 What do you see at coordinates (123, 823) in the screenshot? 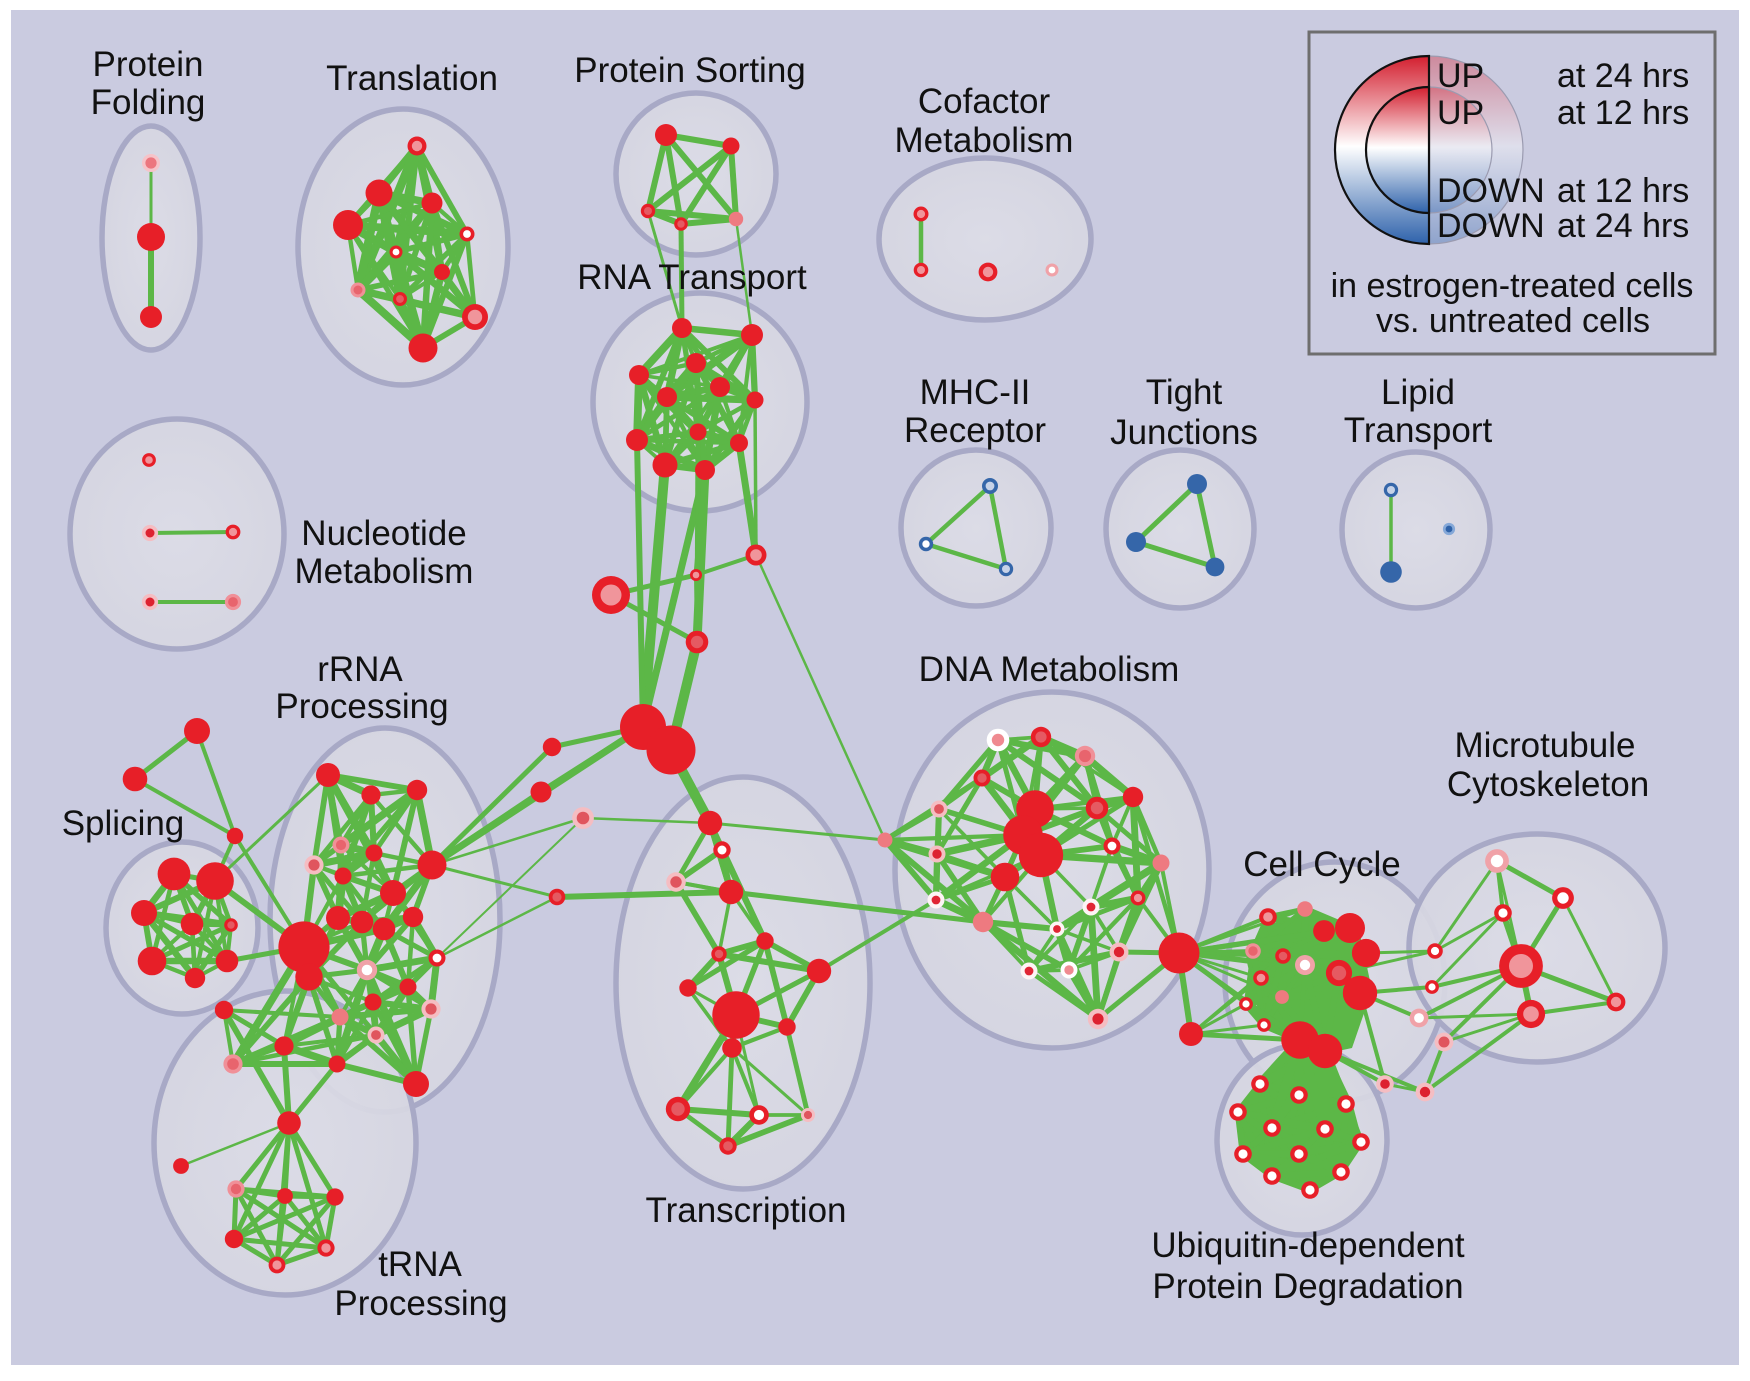
I see `svg-text: Splicing` at bounding box center [123, 823].